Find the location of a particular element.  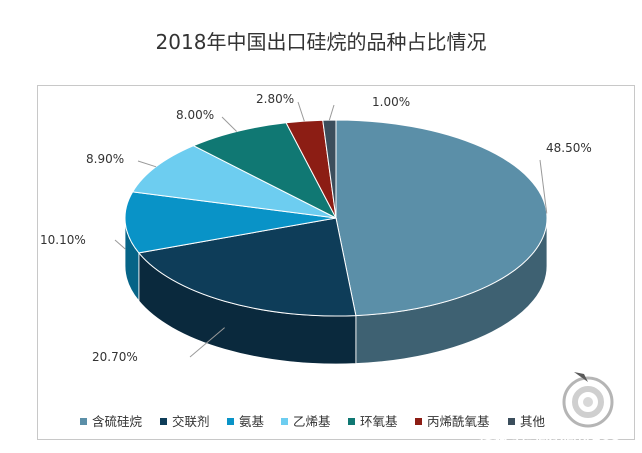

gear-logo-icon is located at coordinates (588, 400).